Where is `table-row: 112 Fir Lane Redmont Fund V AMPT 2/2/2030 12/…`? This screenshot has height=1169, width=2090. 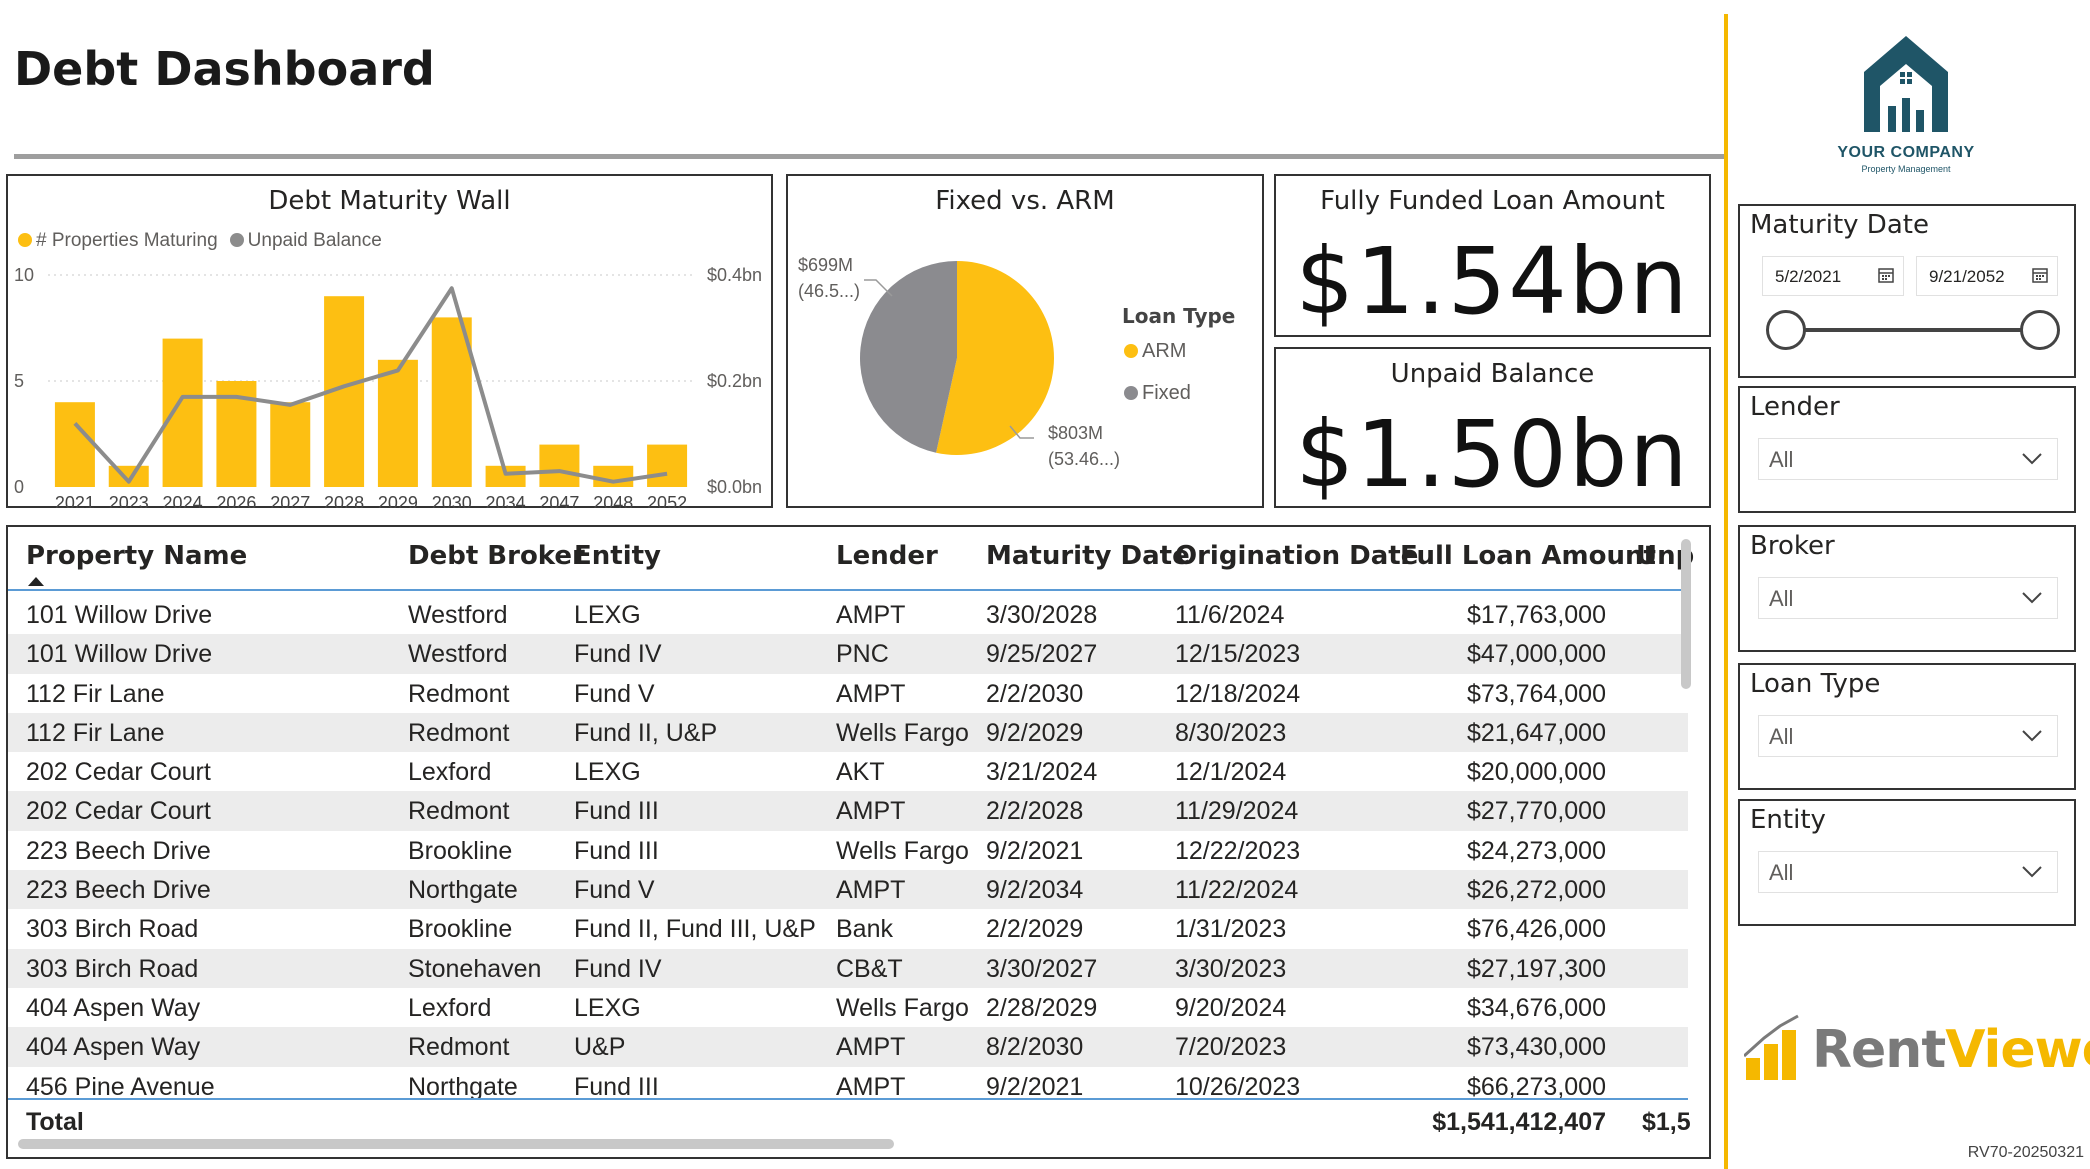
table-row: 112 Fir Lane Redmont Fund V AMPT 2/2/2030 12/… is located at coordinates (848, 693).